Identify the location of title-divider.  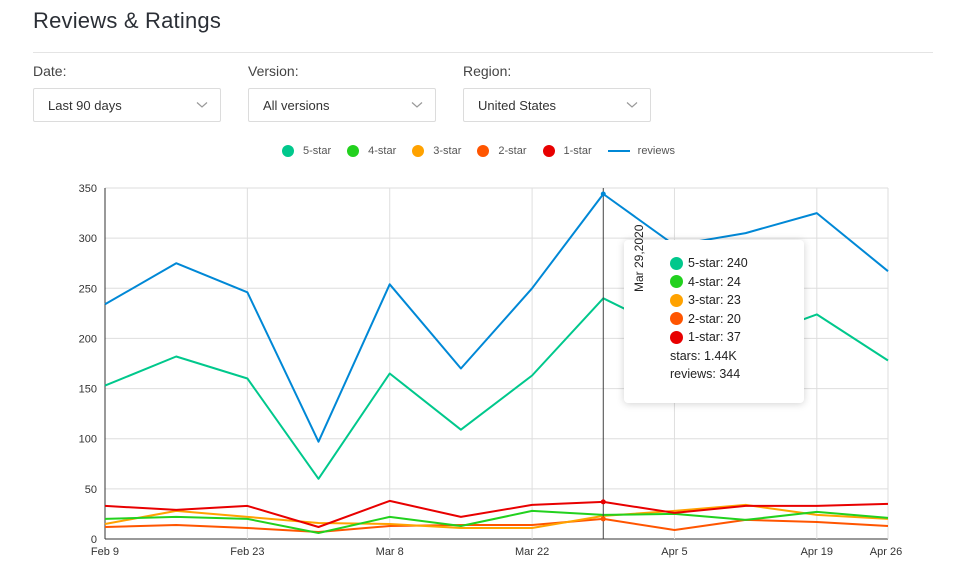
(483, 52).